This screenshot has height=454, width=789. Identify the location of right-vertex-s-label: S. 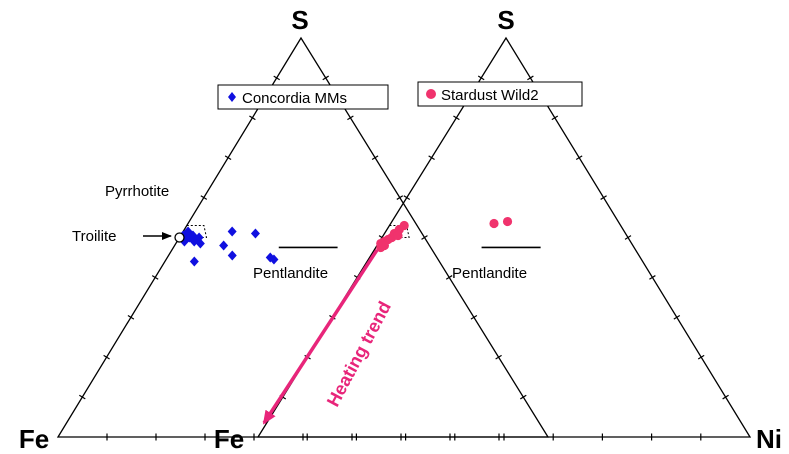
(505, 20).